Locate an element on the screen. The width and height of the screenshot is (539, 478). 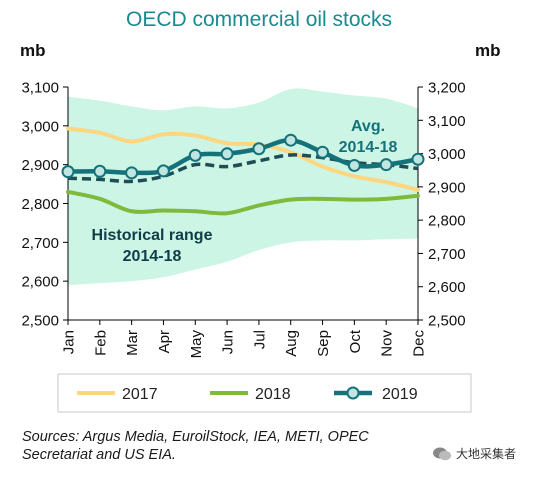
legend: 2017 2018 2019 is located at coordinates (264, 393).